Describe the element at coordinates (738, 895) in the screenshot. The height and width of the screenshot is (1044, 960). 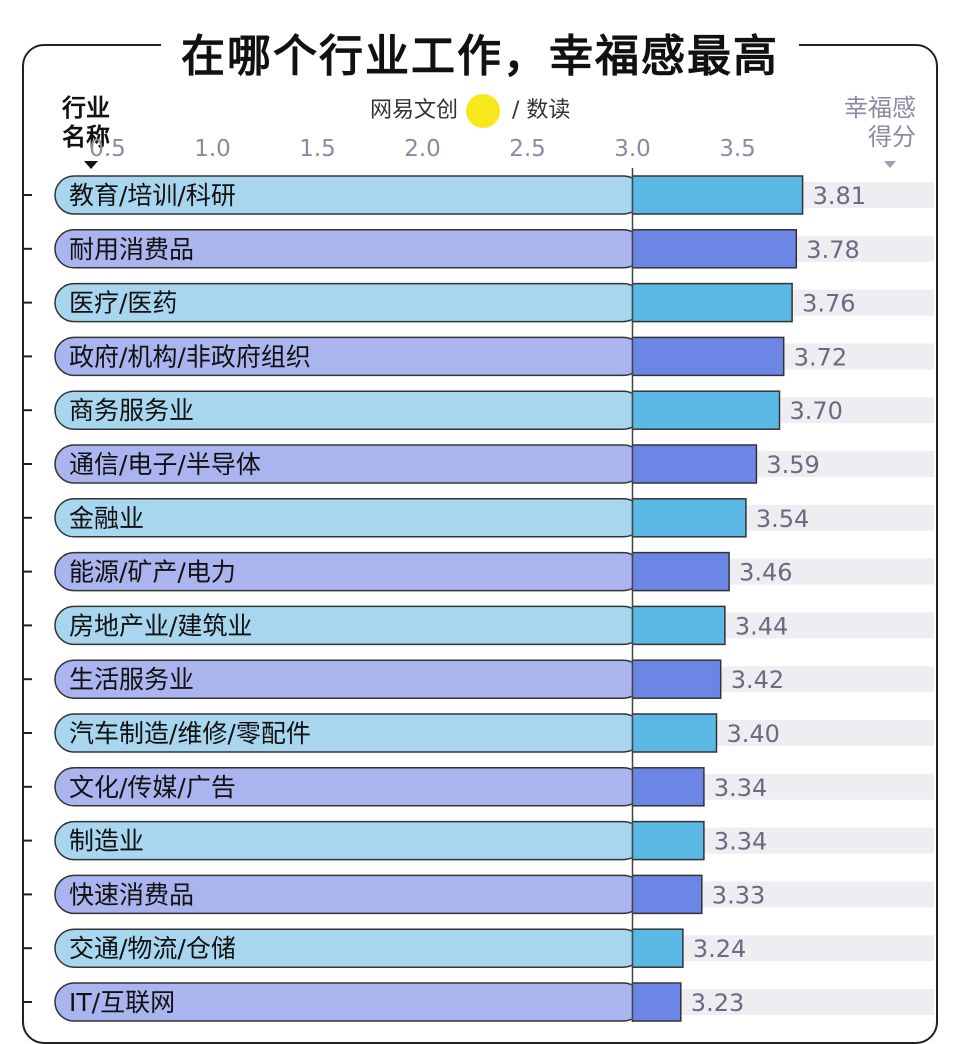
I see `value-label: 3.33` at that location.